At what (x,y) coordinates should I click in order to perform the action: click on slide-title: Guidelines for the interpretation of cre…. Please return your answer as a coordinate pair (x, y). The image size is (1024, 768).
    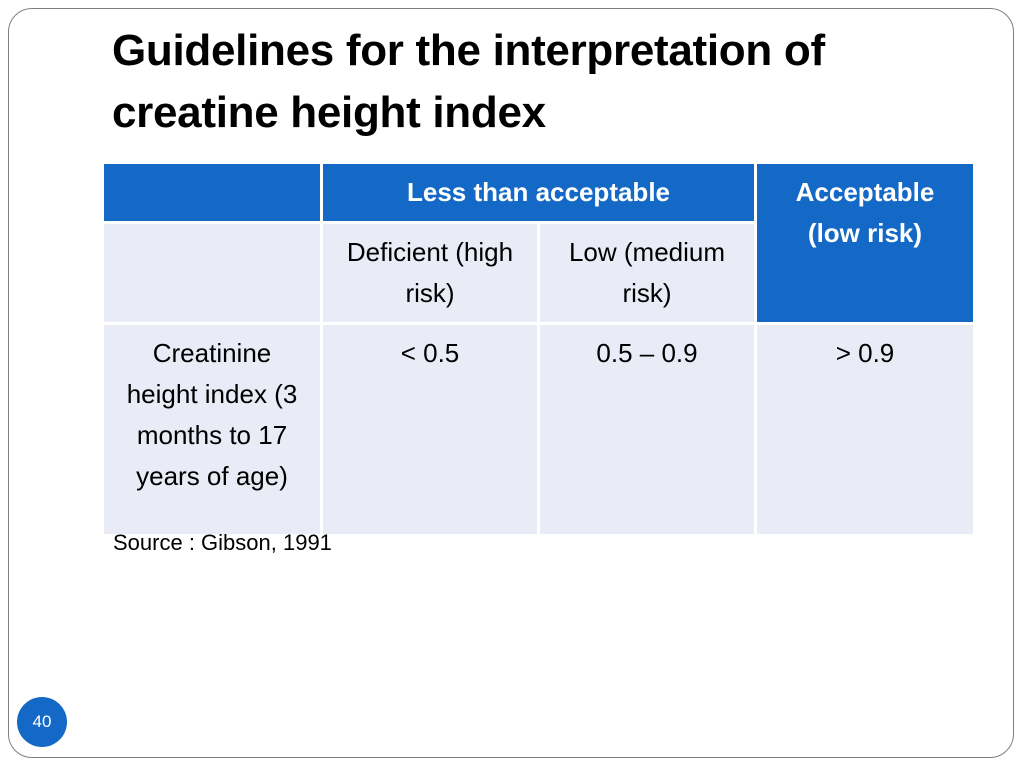
    Looking at the image, I should click on (468, 81).